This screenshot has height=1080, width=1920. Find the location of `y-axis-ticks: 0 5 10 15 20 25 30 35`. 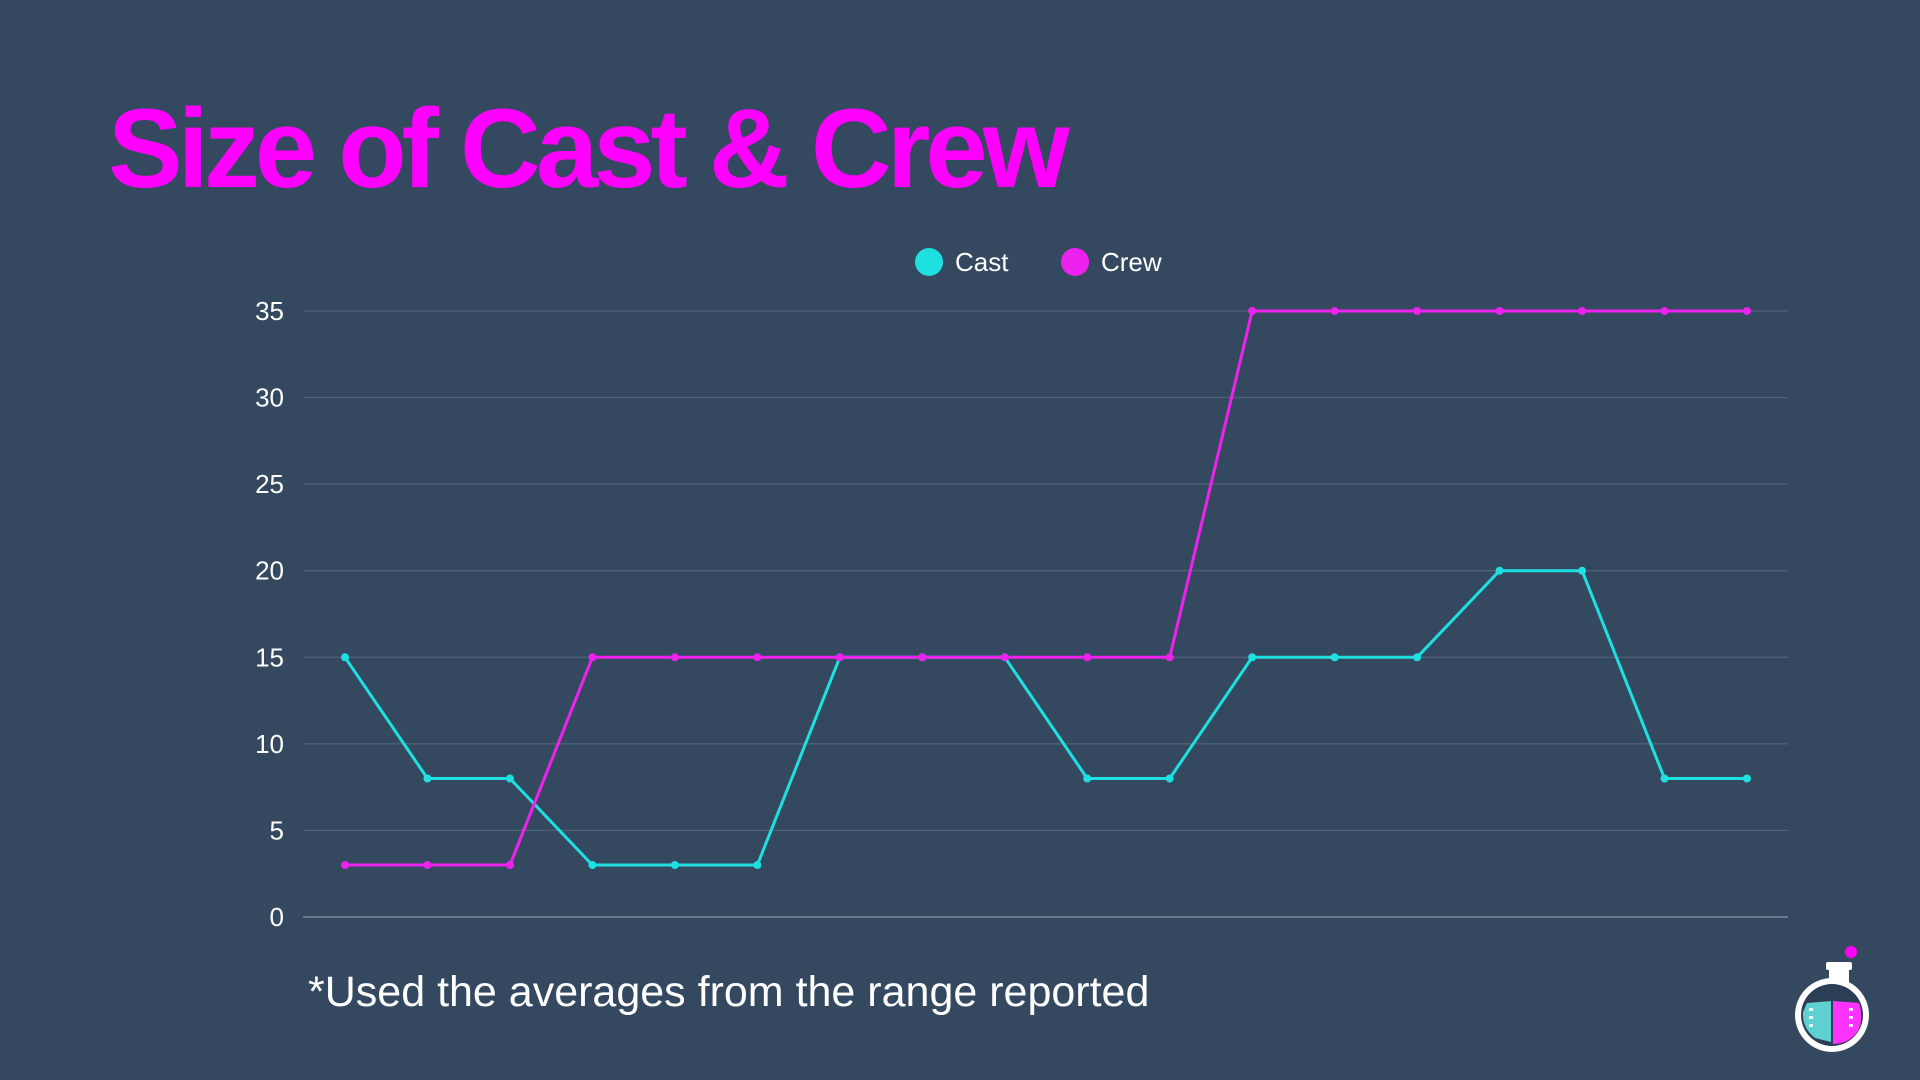

y-axis-ticks: 0 5 10 15 20 25 30 35 is located at coordinates (269, 614).